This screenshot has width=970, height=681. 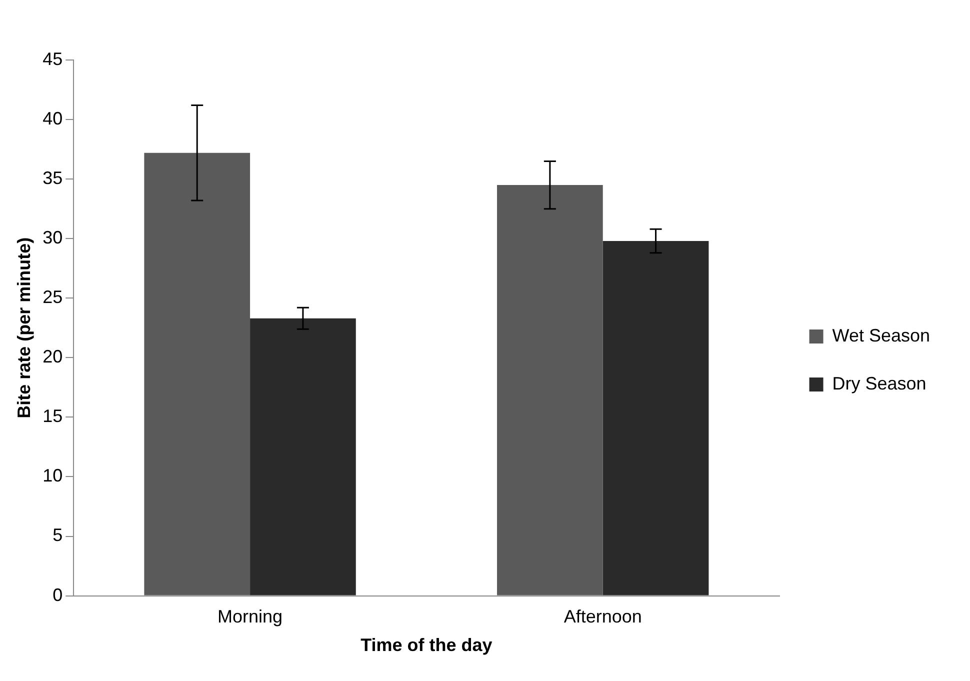 I want to click on y-tick-label: 15, so click(x=52, y=416).